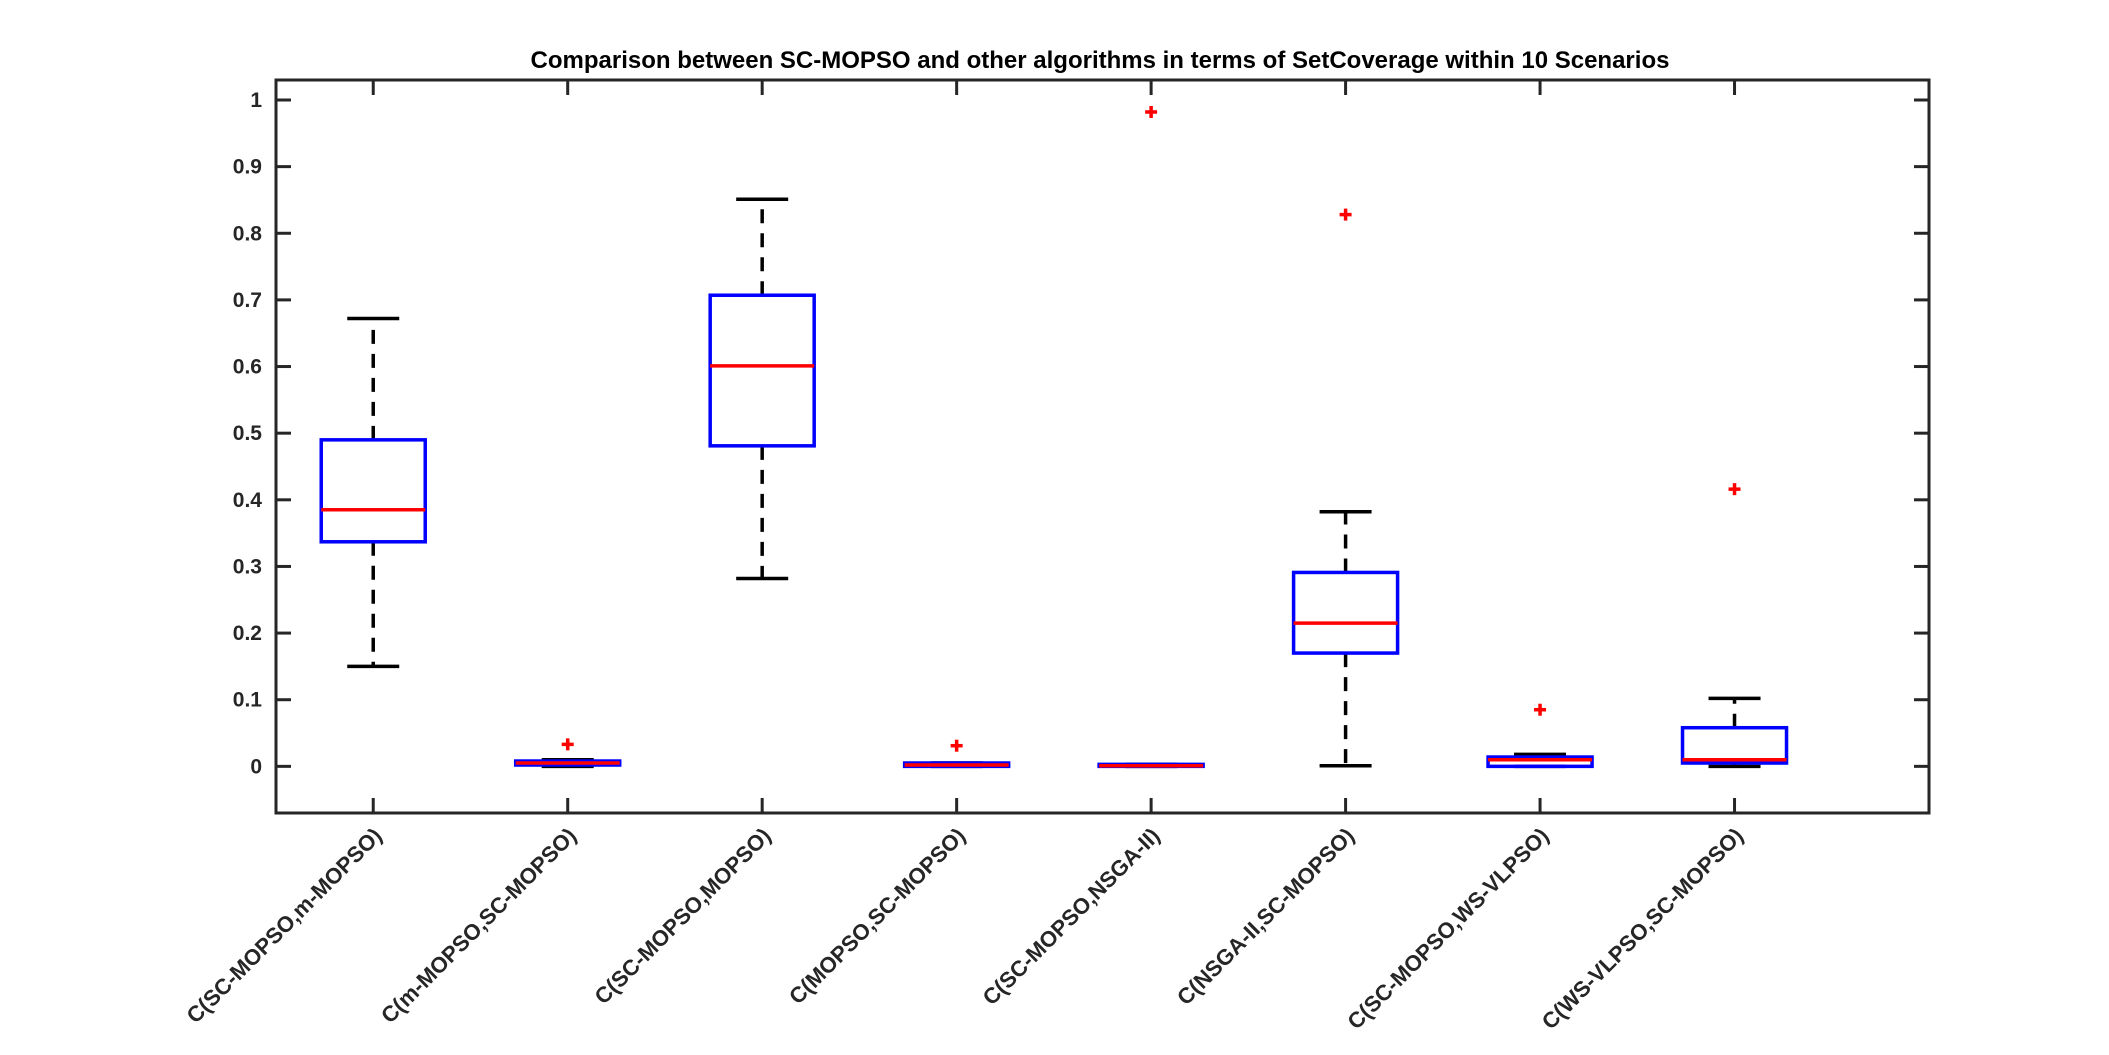 The image size is (2109, 1055). I want to click on x-category-label: C(m-MOPSO,SC-MOPSO), so click(478, 925).